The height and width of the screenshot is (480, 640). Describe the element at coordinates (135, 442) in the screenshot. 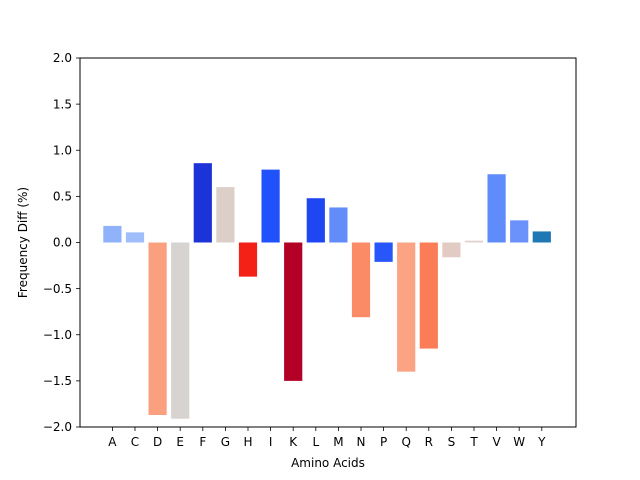

I see `x-tick-label-C: C` at that location.